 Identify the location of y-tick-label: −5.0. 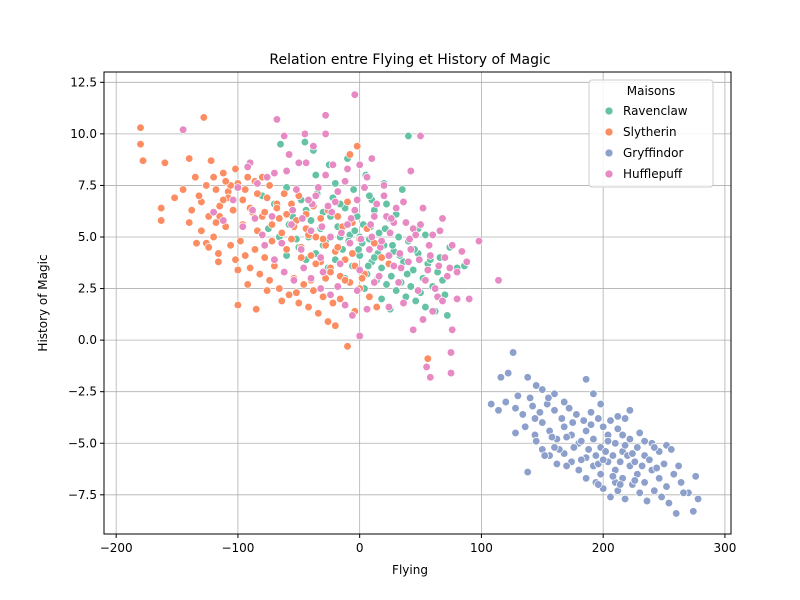
(82, 443).